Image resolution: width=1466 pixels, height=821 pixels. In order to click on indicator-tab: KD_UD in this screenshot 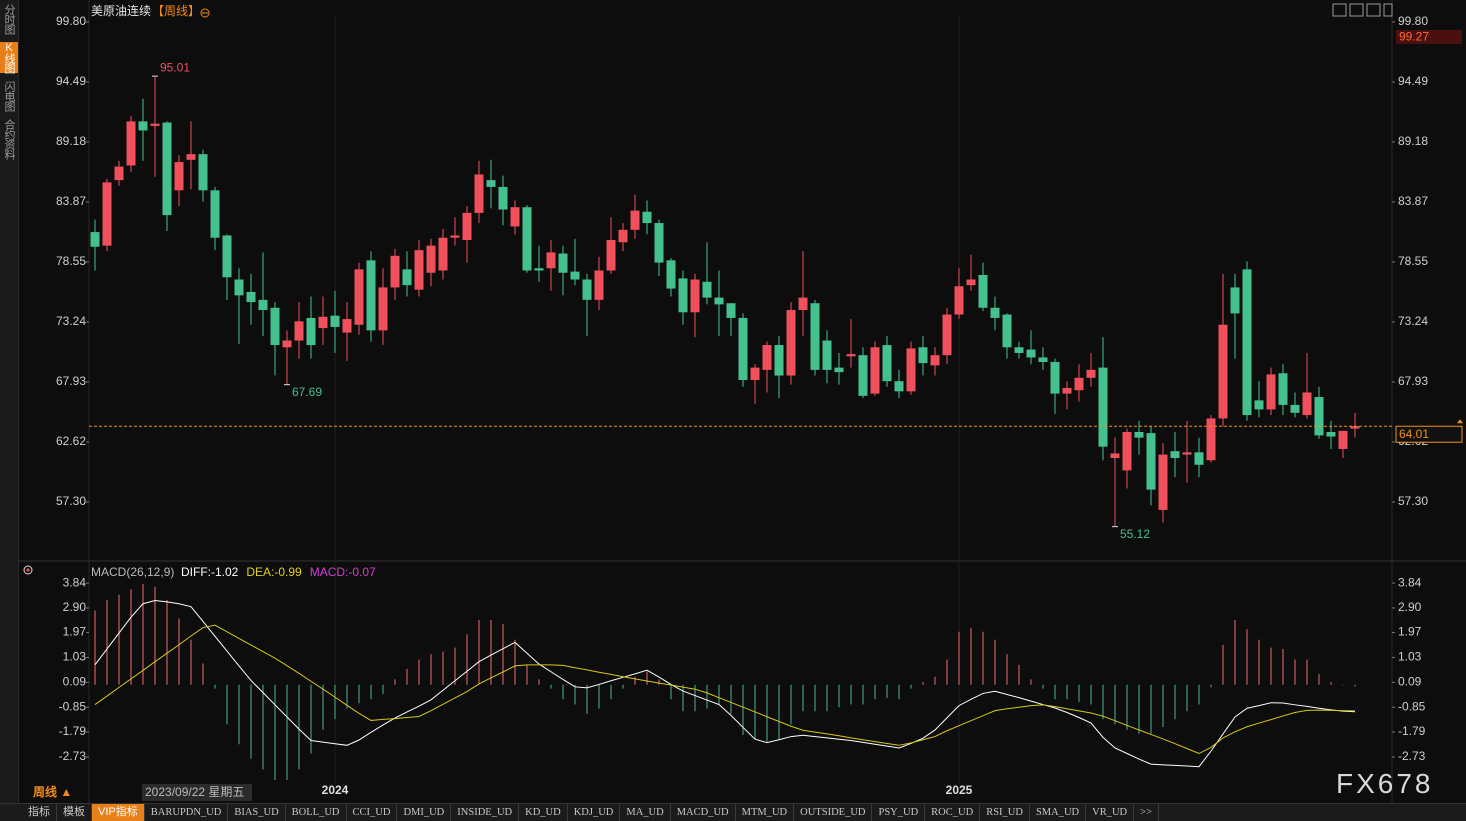, I will do `click(543, 812)`.